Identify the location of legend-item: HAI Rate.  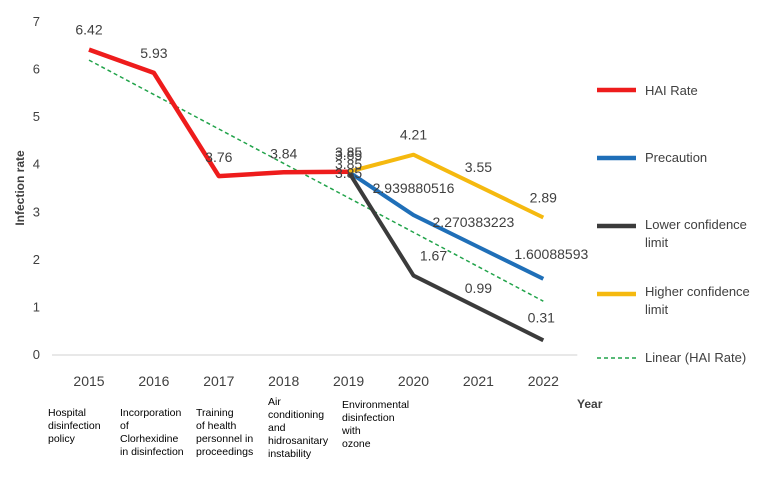
(647, 90).